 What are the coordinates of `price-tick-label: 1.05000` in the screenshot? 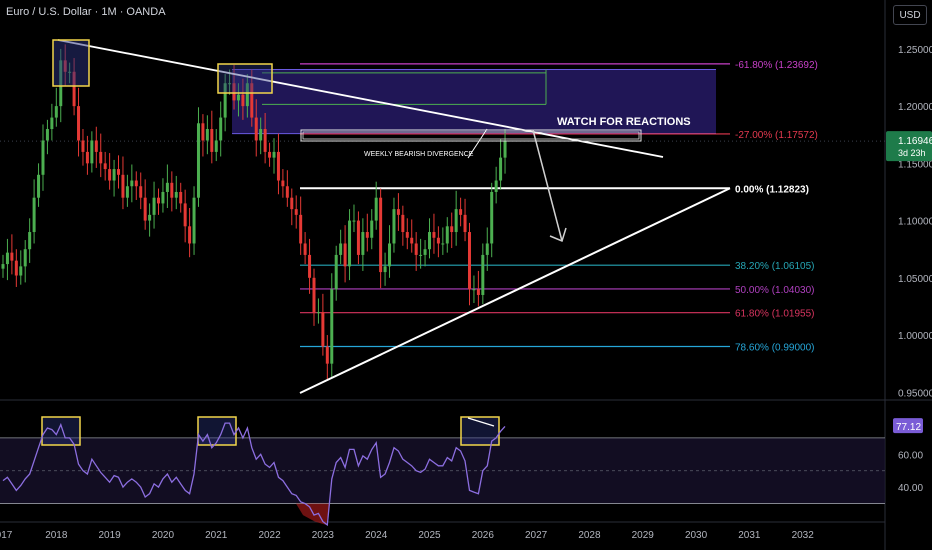 It's located at (915, 279).